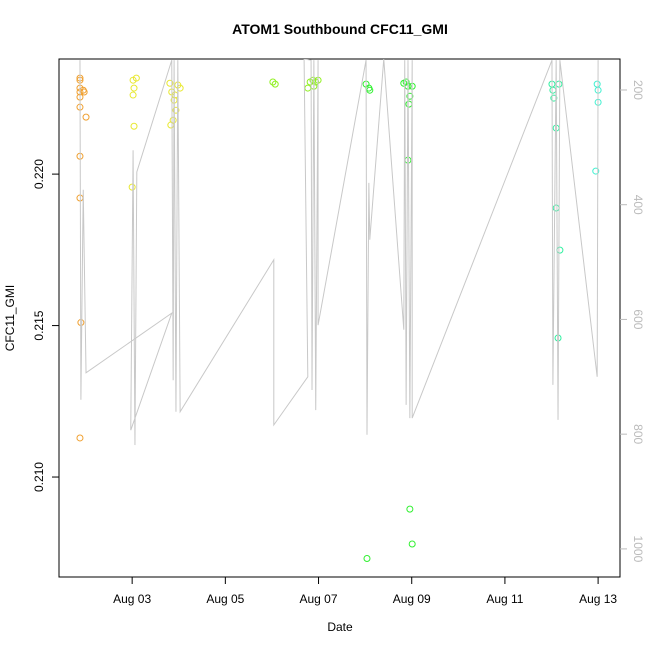  Describe the element at coordinates (598, 599) in the screenshot. I see `x-tick-label: Aug 13` at that location.